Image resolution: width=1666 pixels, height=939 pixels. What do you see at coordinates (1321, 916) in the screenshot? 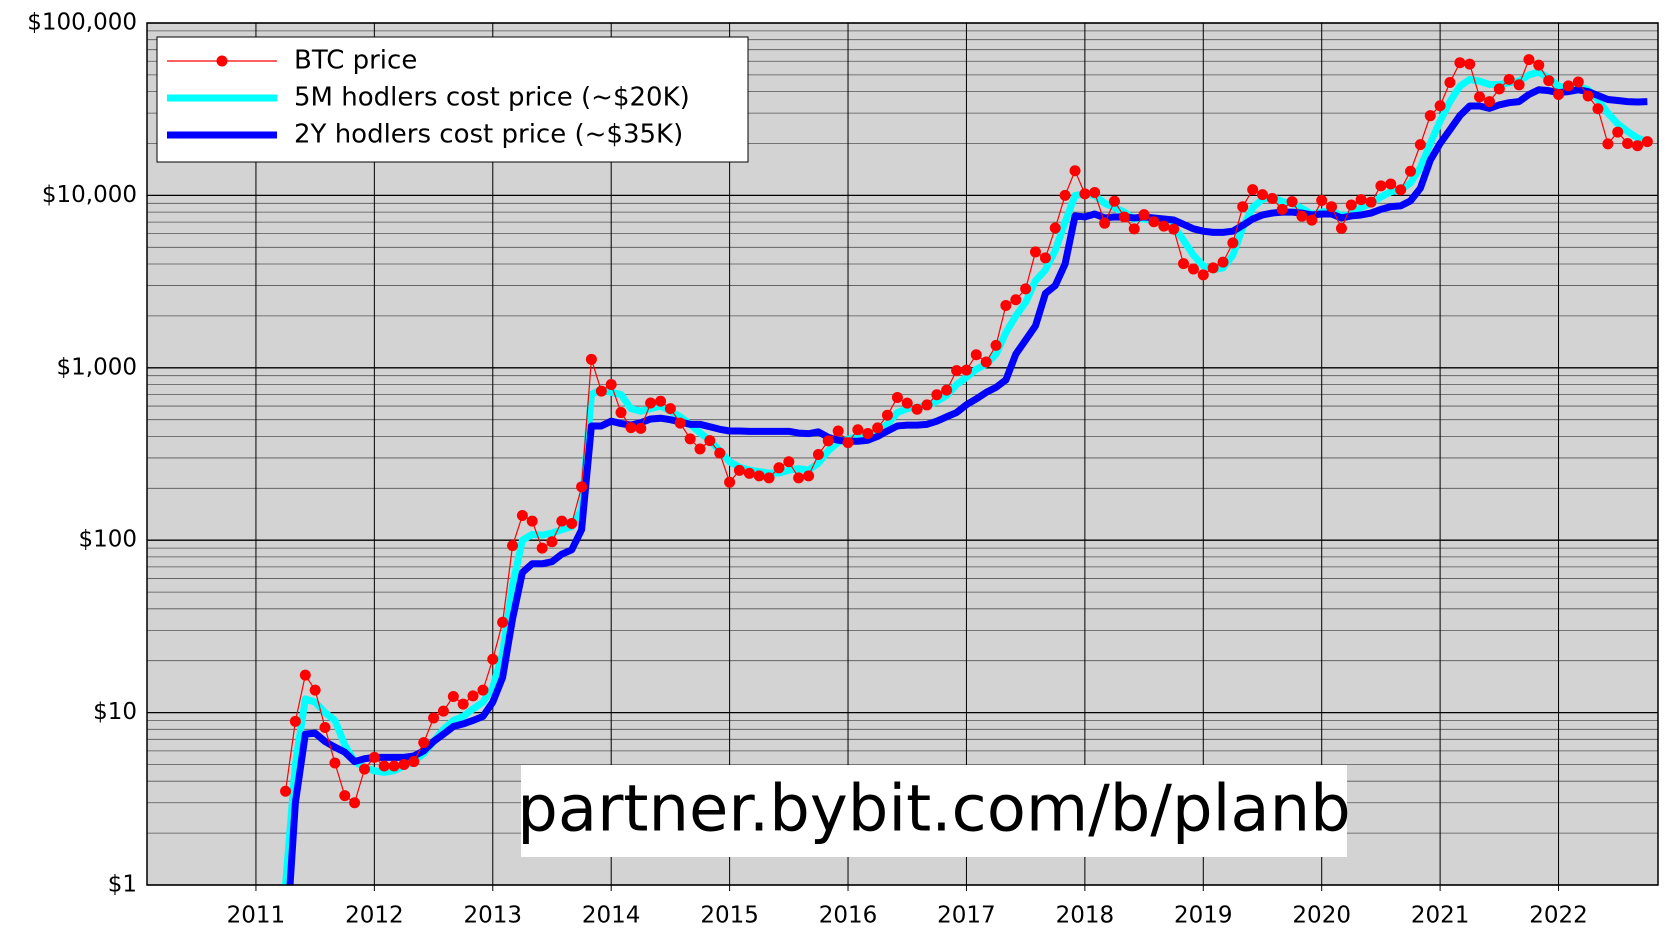
I see `x-tick-label: 2020` at bounding box center [1321, 916].